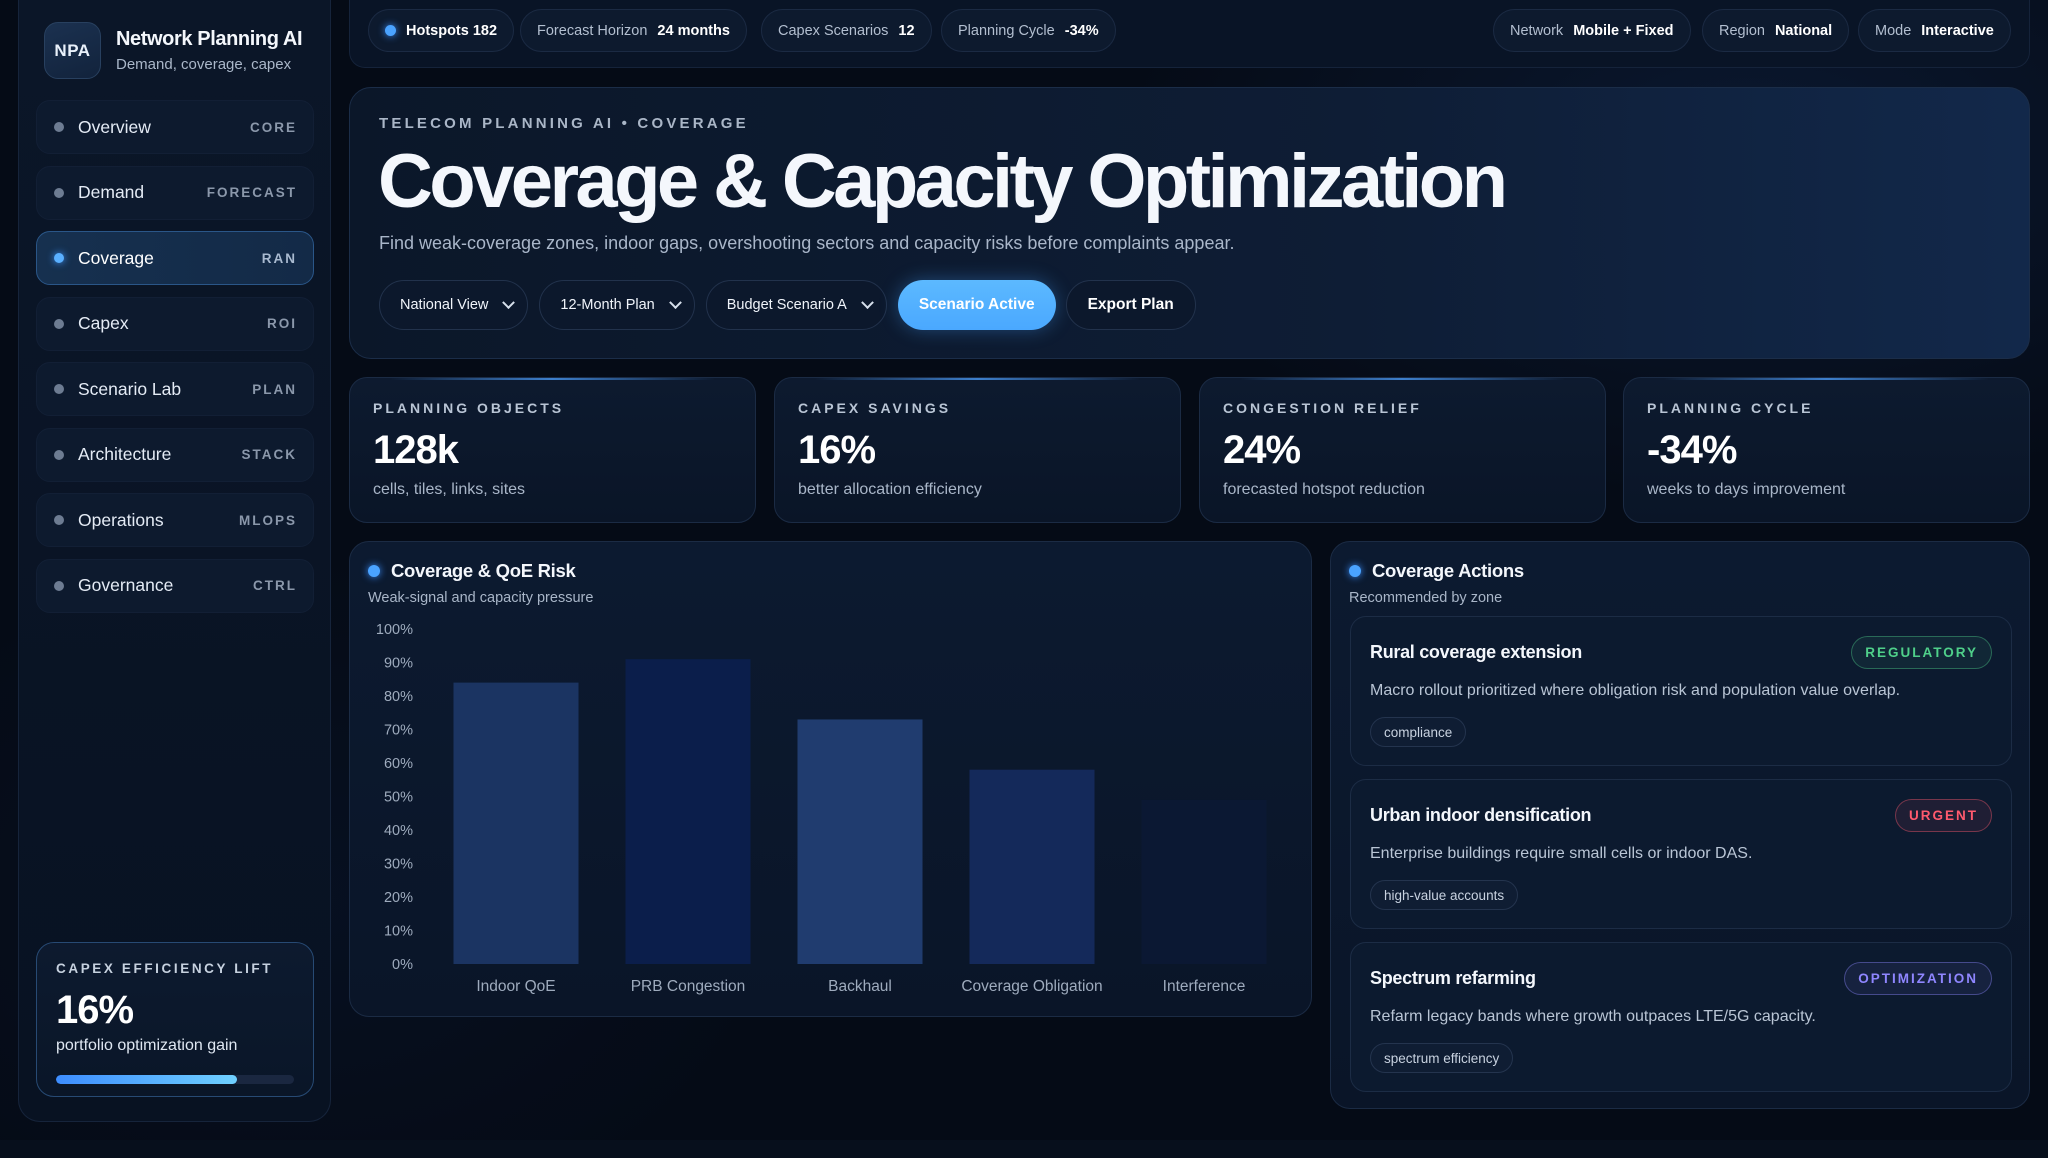 This screenshot has height=1158, width=2048. I want to click on y-tick-label: 50%, so click(398, 798).